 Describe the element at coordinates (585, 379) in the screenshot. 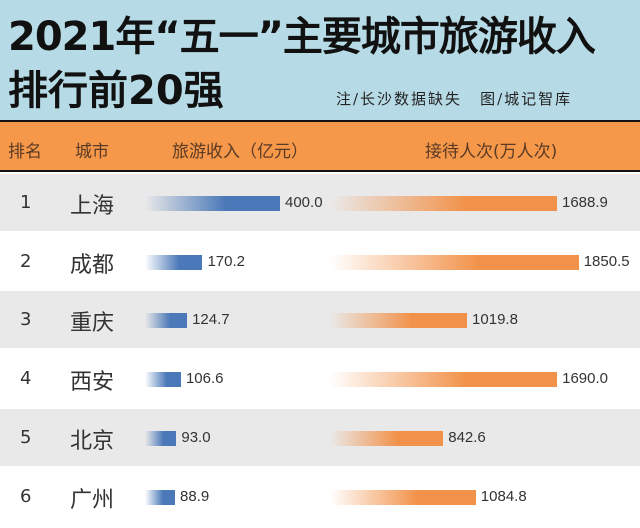

I see `visitors-label: 1690.0` at that location.